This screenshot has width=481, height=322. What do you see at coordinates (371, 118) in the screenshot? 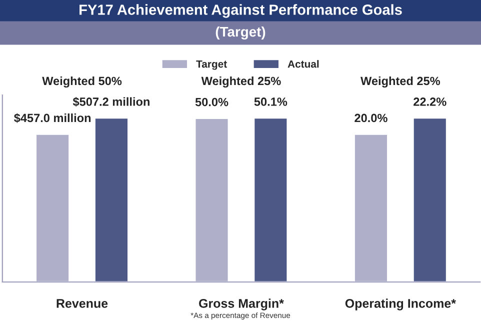
I see `data-label: 20.0%` at bounding box center [371, 118].